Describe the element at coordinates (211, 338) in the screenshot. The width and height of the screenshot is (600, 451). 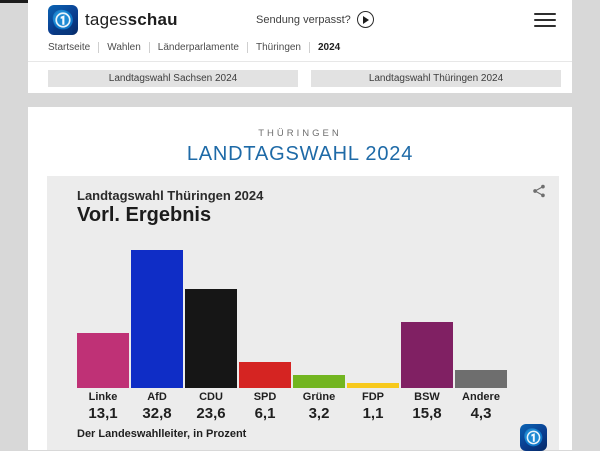
I see `bar-cdu` at that location.